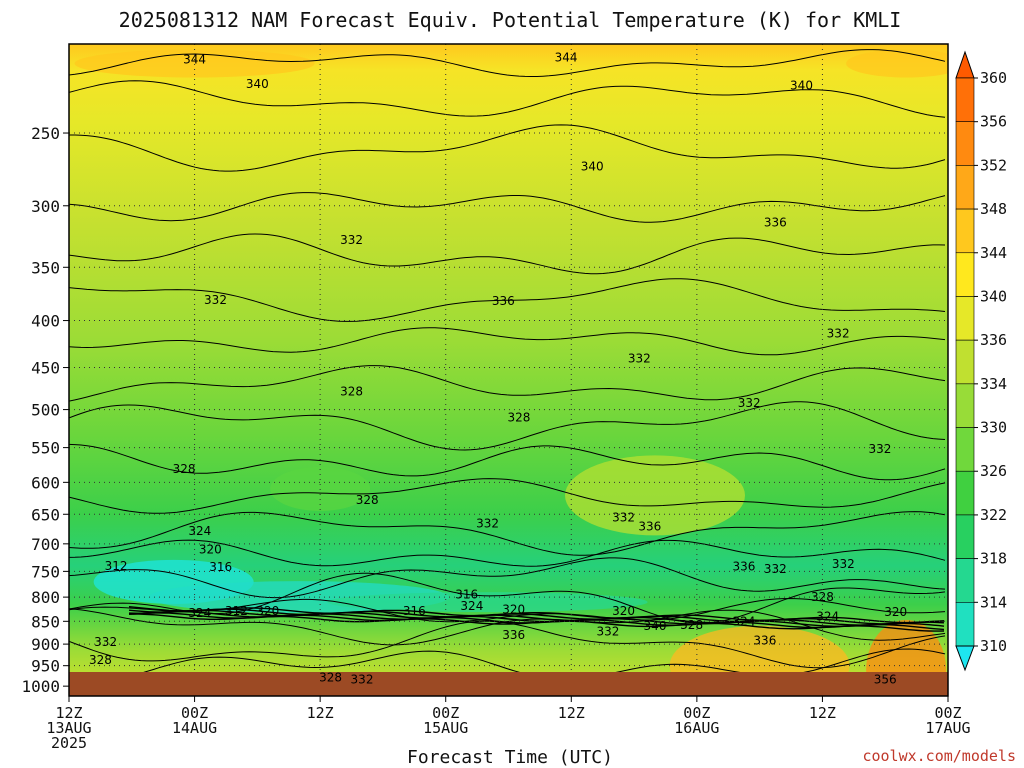  What do you see at coordinates (993, 253) in the screenshot?
I see `colorbar-tick-label: 344` at bounding box center [993, 253].